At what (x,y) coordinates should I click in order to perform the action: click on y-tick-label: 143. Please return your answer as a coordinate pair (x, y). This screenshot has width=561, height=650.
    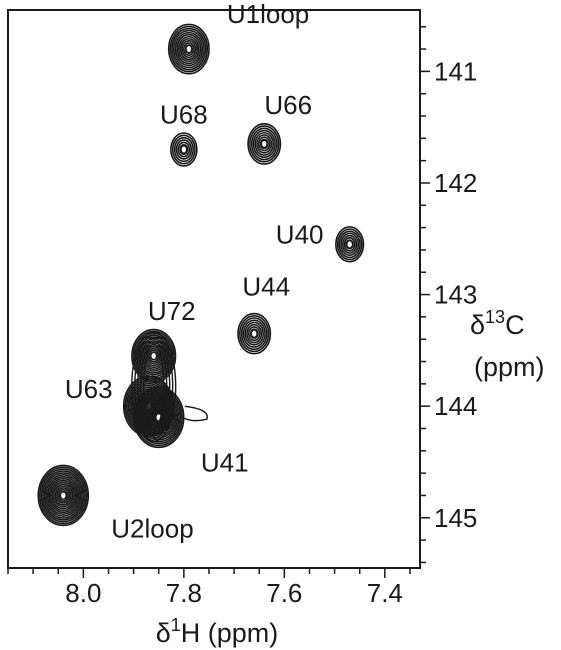
    Looking at the image, I should click on (455, 295).